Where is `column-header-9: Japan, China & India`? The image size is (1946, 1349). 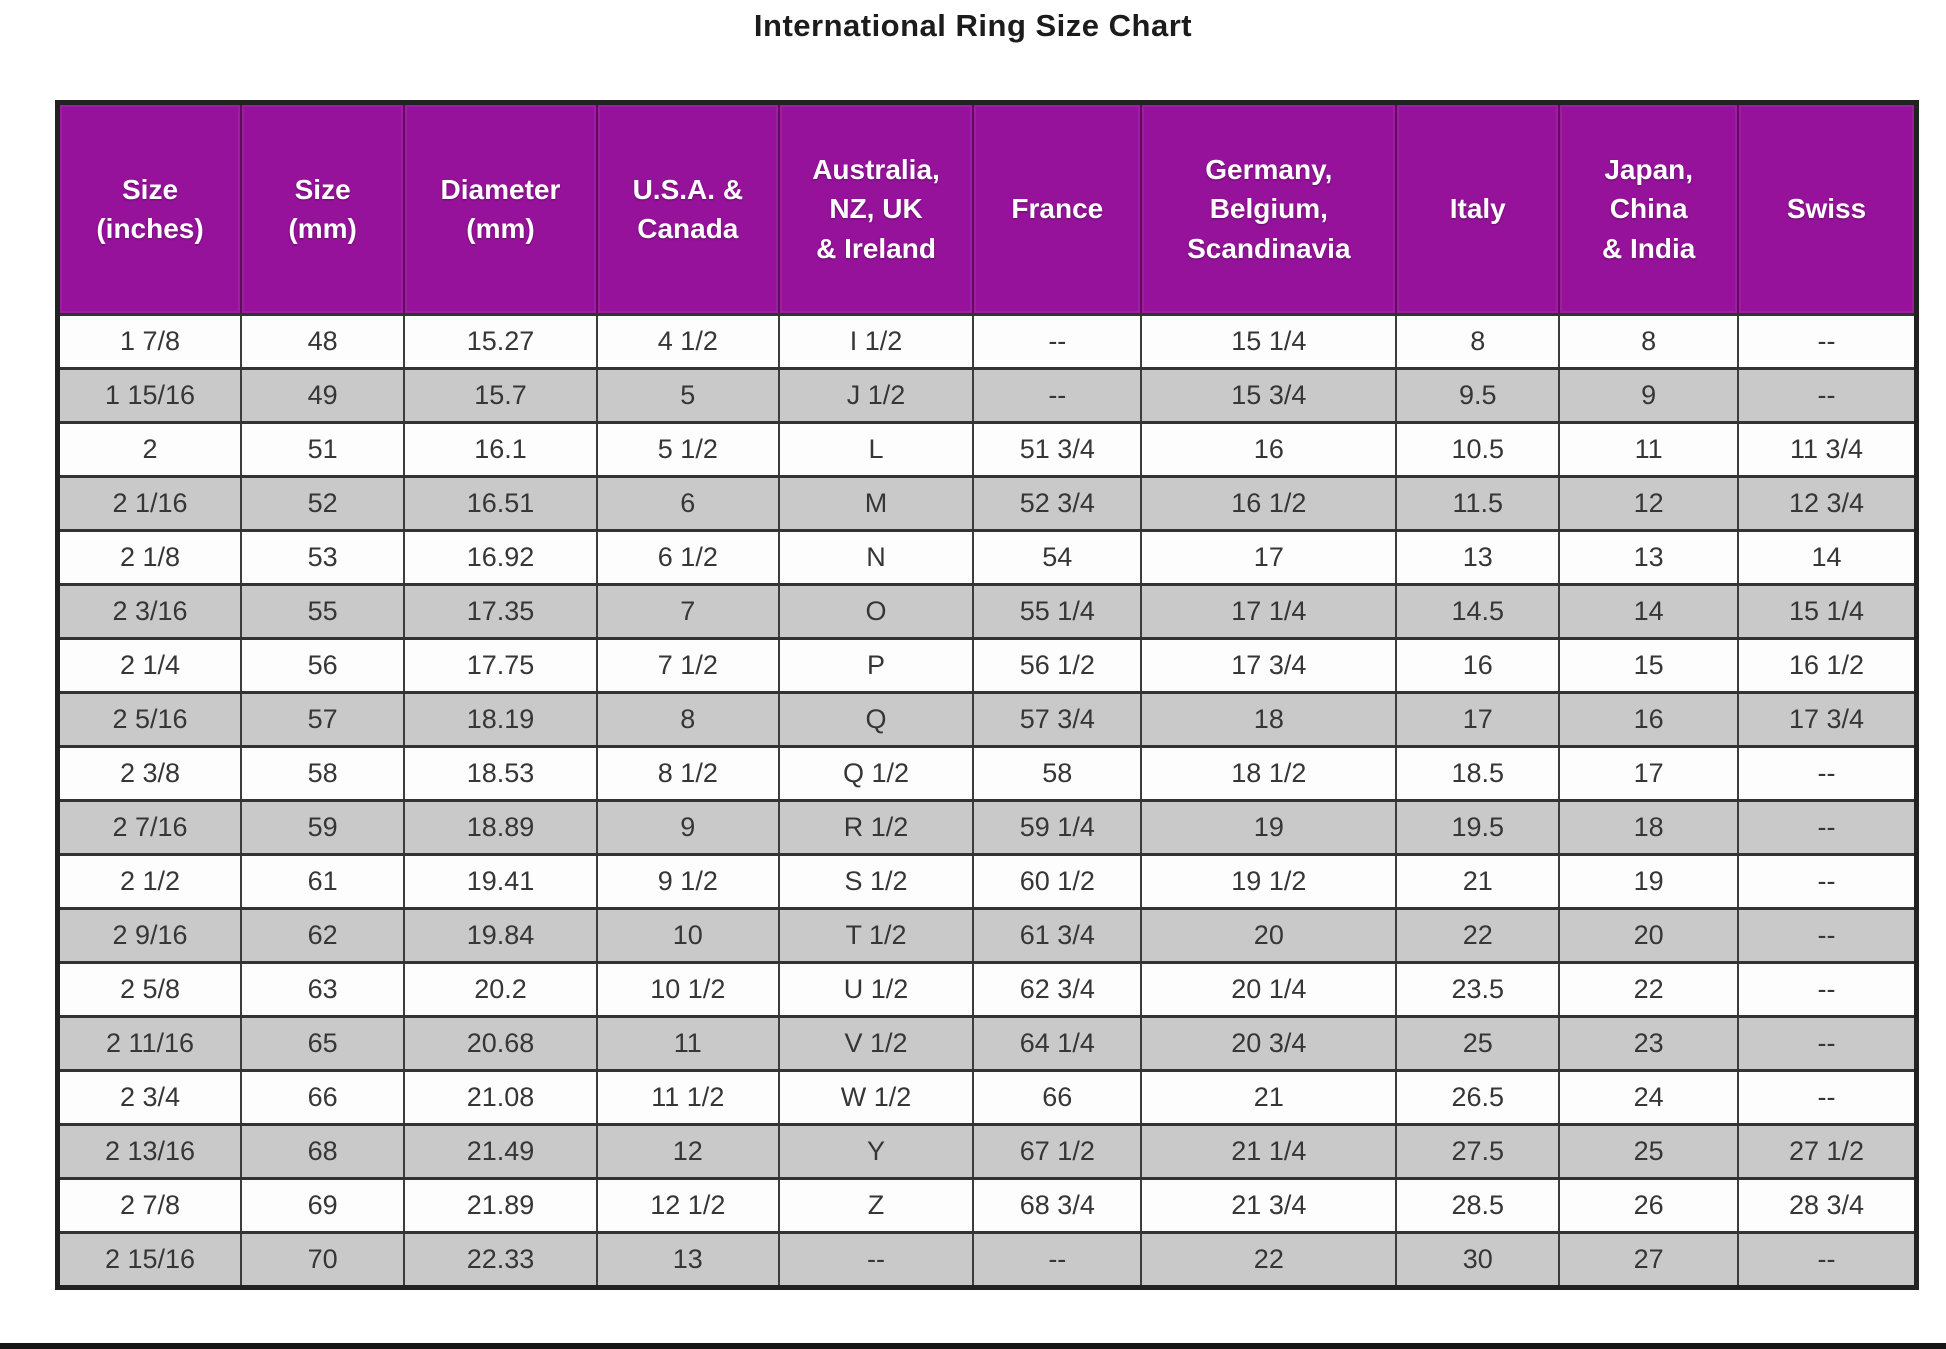 column-header-9: Japan, China & India is located at coordinates (1649, 208).